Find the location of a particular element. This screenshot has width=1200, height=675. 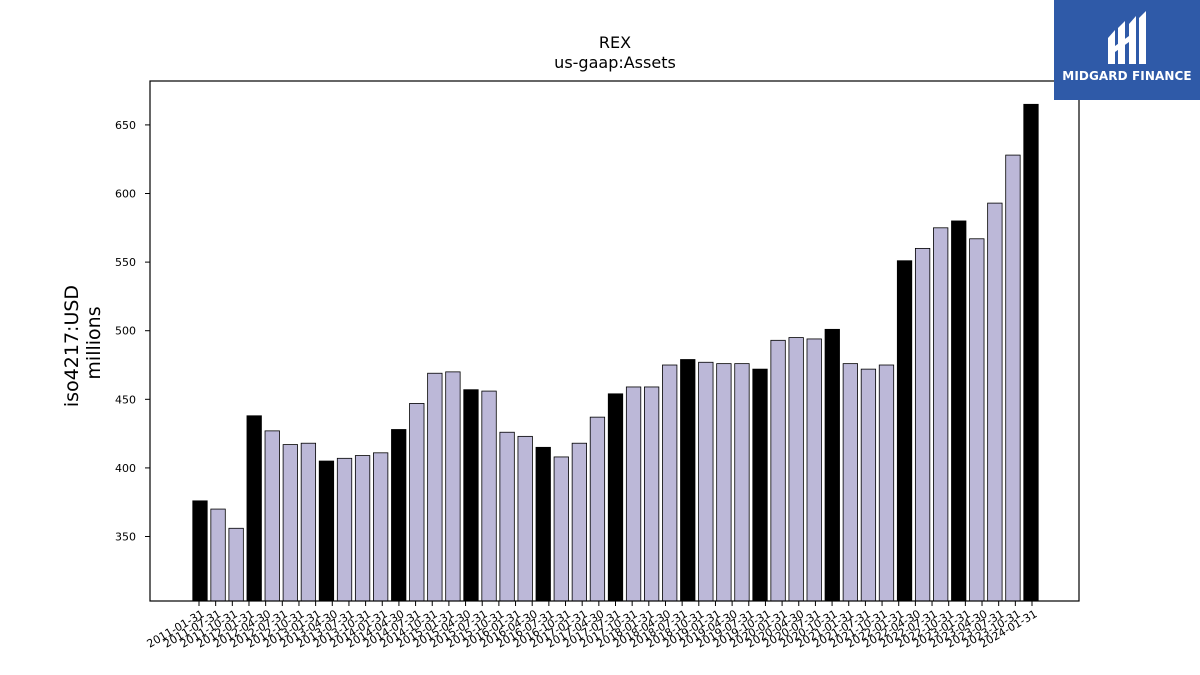

logo-text: MIDGARD FINANCE is located at coordinates (1127, 76).